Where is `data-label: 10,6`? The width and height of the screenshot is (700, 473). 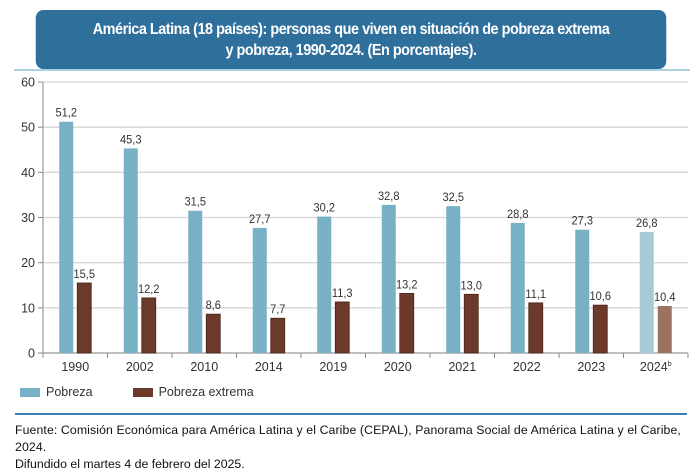
data-label: 10,6 is located at coordinates (600, 297).